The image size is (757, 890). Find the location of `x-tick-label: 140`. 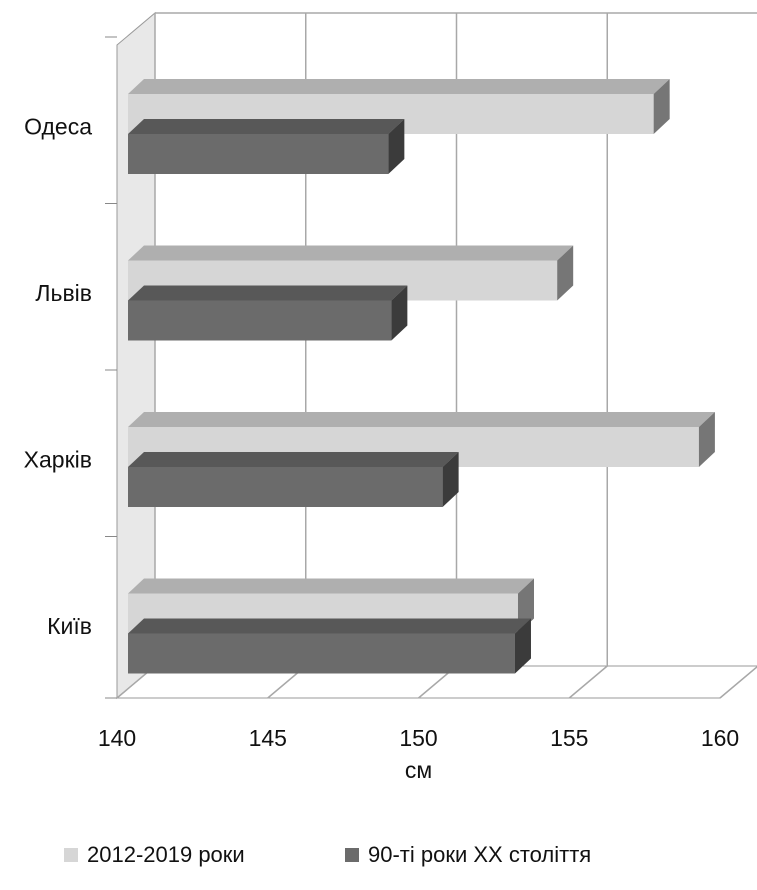

x-tick-label: 140 is located at coordinates (117, 738).